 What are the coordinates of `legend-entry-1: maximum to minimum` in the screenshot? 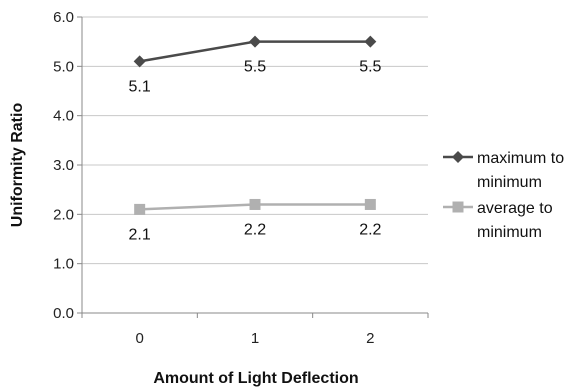 It's located at (503, 170).